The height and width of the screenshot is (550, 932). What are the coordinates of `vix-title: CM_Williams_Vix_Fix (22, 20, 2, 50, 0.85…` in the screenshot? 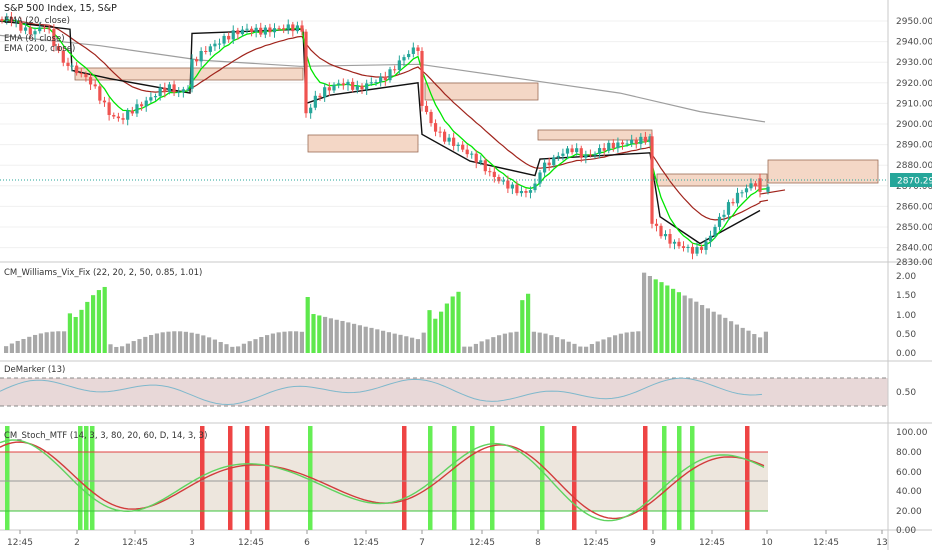 It's located at (103, 273).